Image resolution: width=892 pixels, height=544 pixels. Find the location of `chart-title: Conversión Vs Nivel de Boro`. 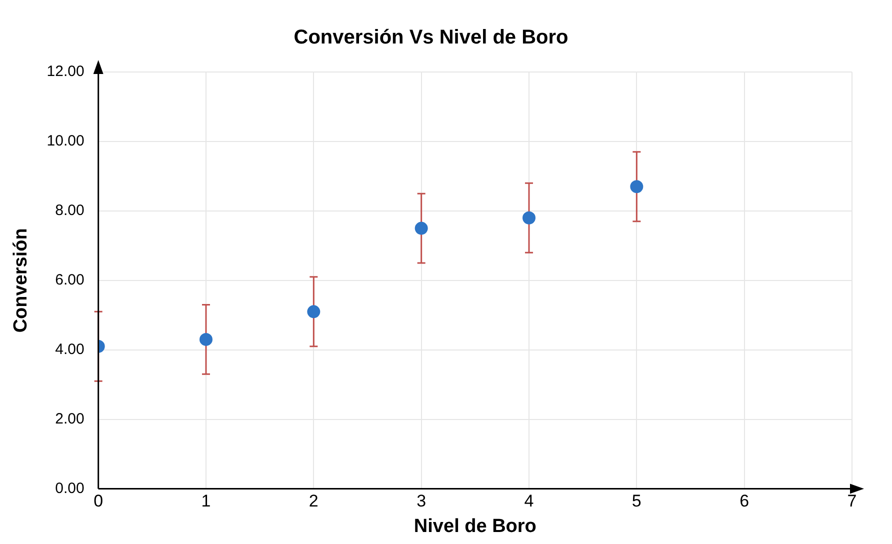

chart-title: Conversión Vs Nivel de Boro is located at coordinates (431, 37).